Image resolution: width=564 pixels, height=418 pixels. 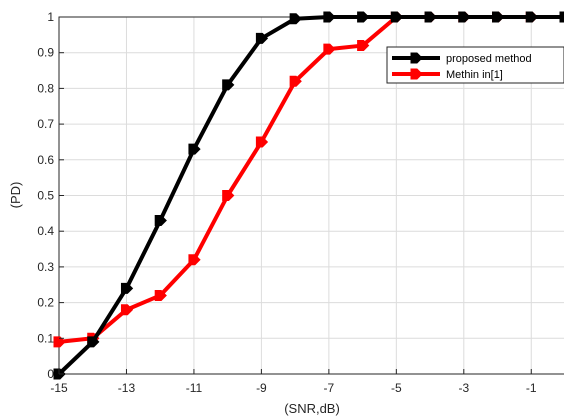 I want to click on x-tick-label: -11, so click(x=194, y=388).